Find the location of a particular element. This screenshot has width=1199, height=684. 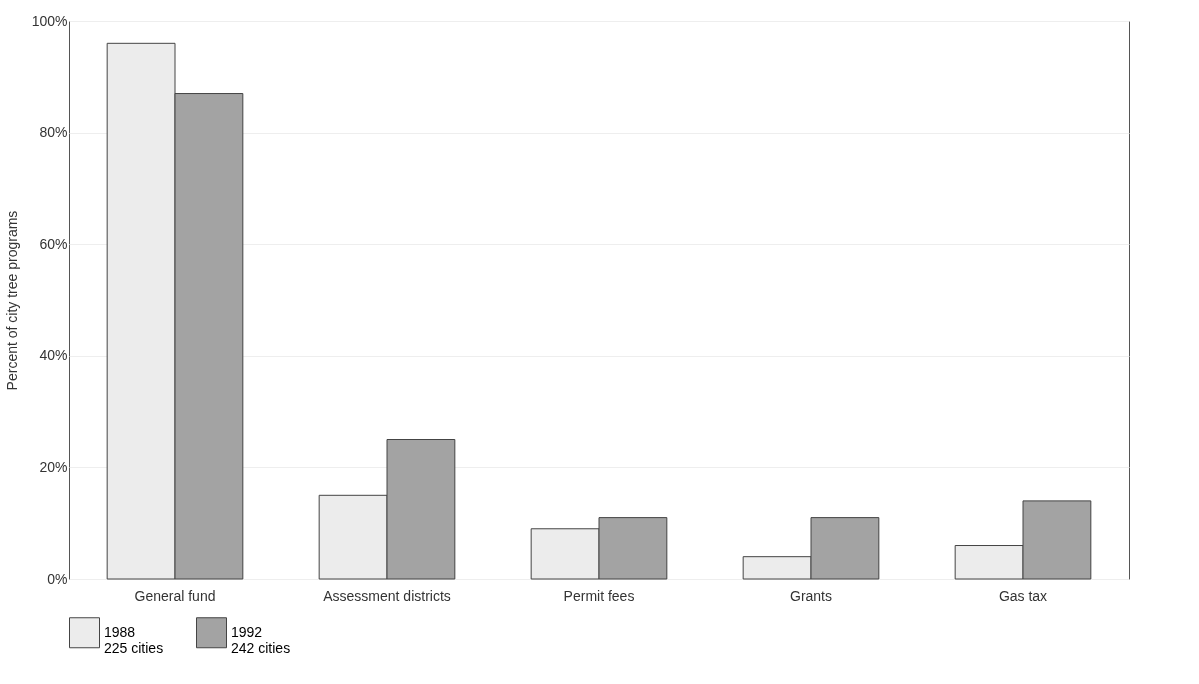

y-axis-title: Percent of city tree programs is located at coordinates (11, 300).